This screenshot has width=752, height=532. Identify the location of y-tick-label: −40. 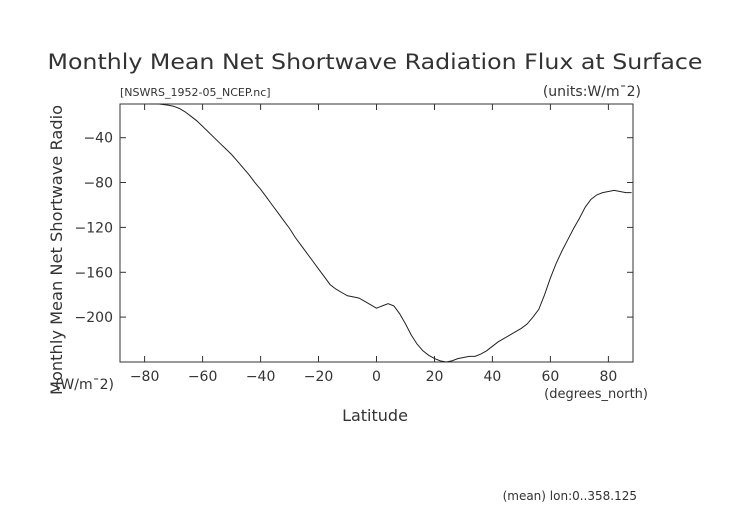
(98, 139).